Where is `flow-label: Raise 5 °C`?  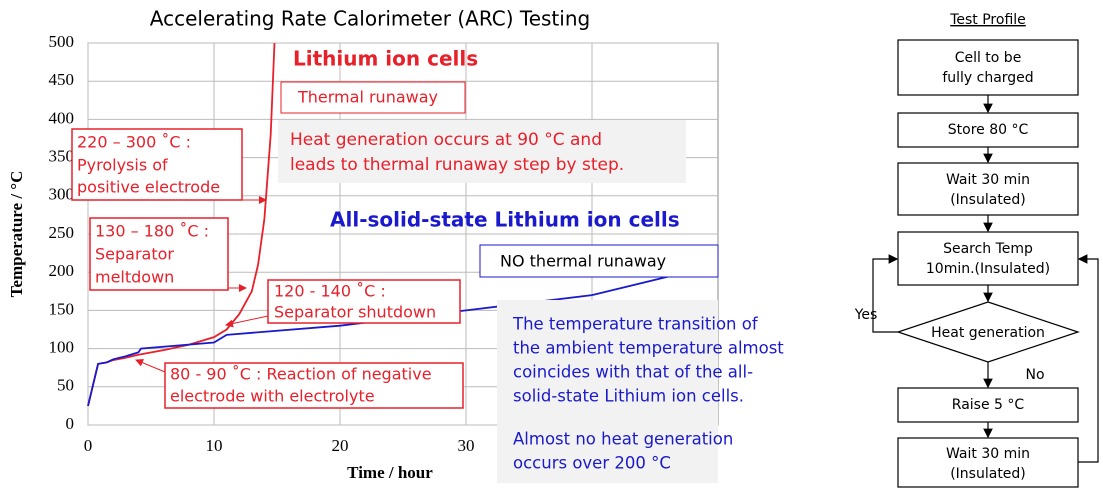 flow-label: Raise 5 °C is located at coordinates (988, 405).